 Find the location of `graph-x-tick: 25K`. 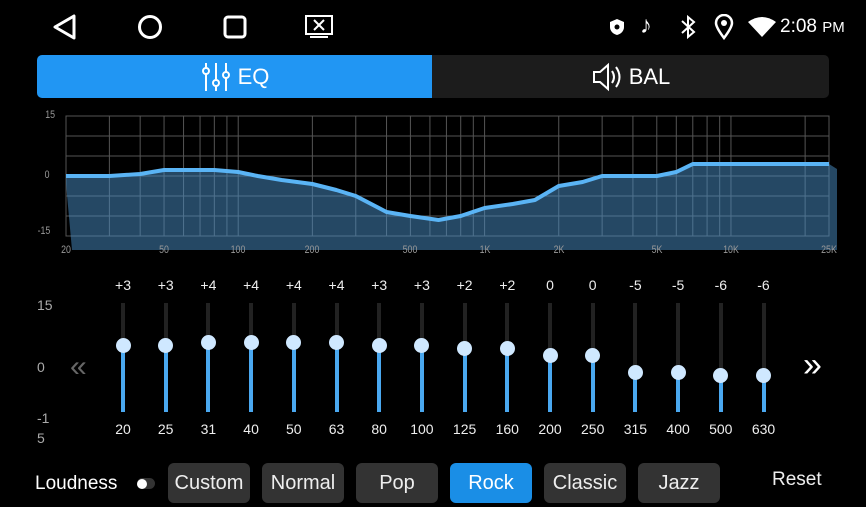

graph-x-tick: 25K is located at coordinates (829, 250).